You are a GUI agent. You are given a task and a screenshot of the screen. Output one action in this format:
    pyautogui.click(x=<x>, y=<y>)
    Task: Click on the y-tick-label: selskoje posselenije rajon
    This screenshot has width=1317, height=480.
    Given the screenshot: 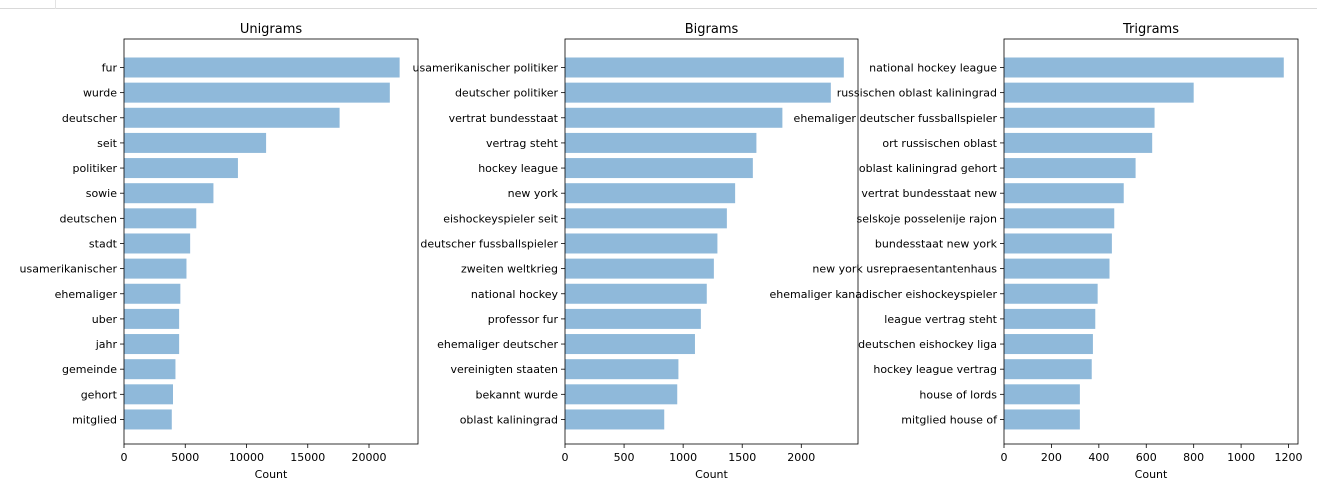 What is the action you would take?
    pyautogui.click(x=927, y=218)
    